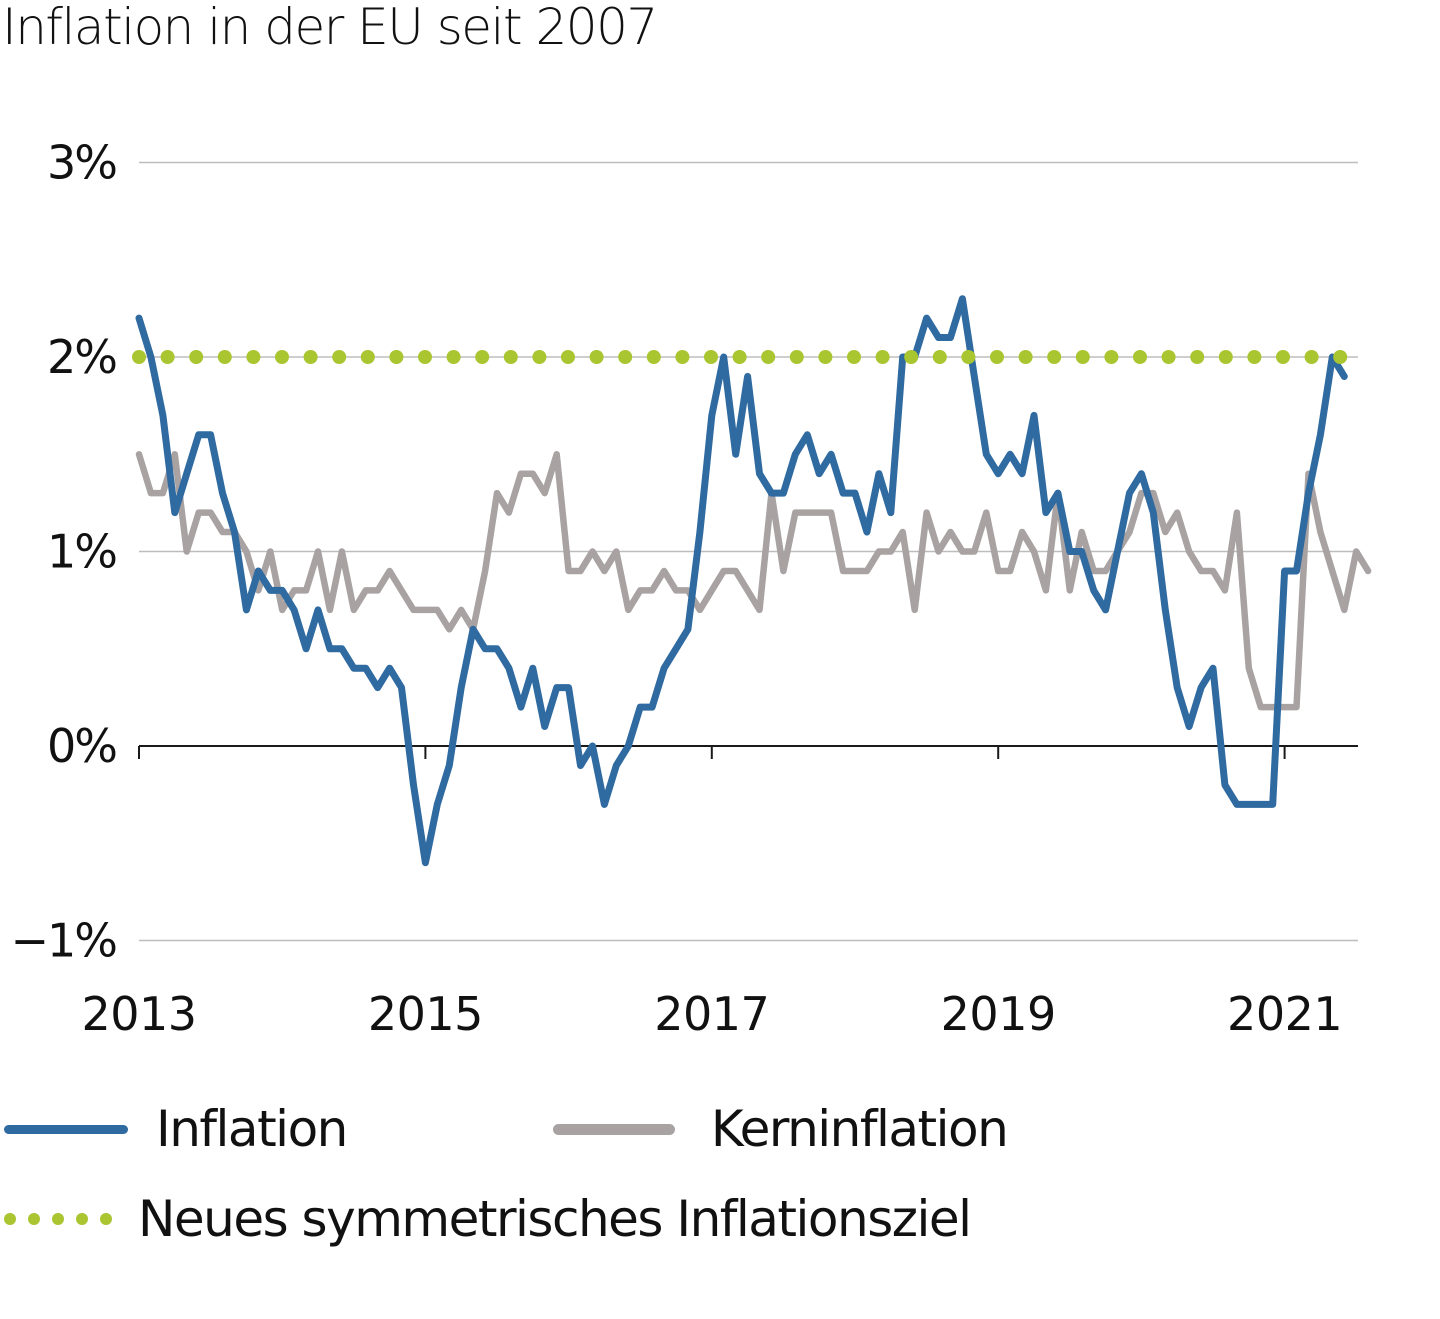 Image resolution: width=1440 pixels, height=1319 pixels. What do you see at coordinates (613, 1129) in the screenshot?
I see `legend-swatch-kerninflation` at bounding box center [613, 1129].